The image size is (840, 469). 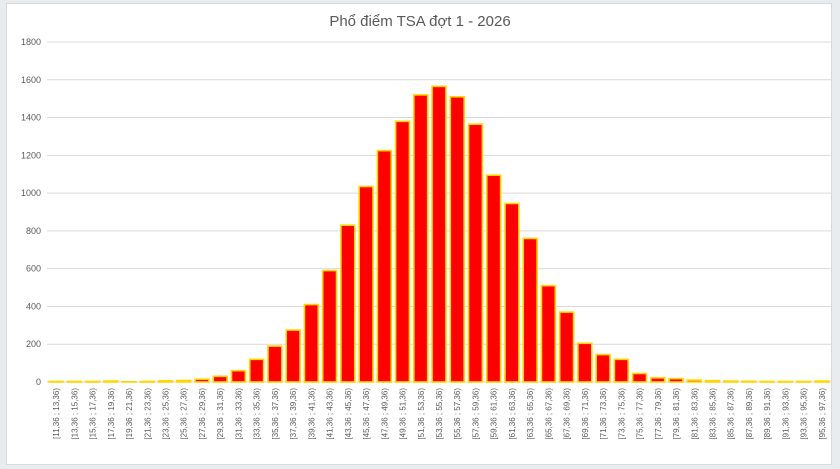 I want to click on x-tick-label: [81,36 ; 83,36), so click(x=694, y=414).